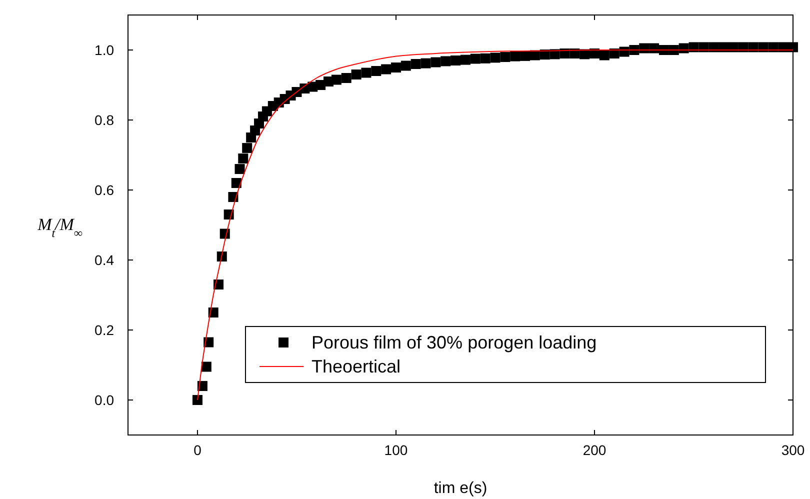 Image resolution: width=810 pixels, height=499 pixels. Describe the element at coordinates (104, 330) in the screenshot. I see `y-tick-label: 0.2` at that location.